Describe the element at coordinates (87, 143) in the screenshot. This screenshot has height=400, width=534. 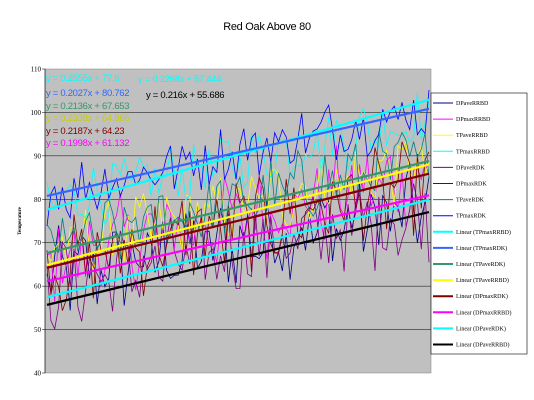
I see `trend-equation: y = 0.1998x + 61.132` at that location.